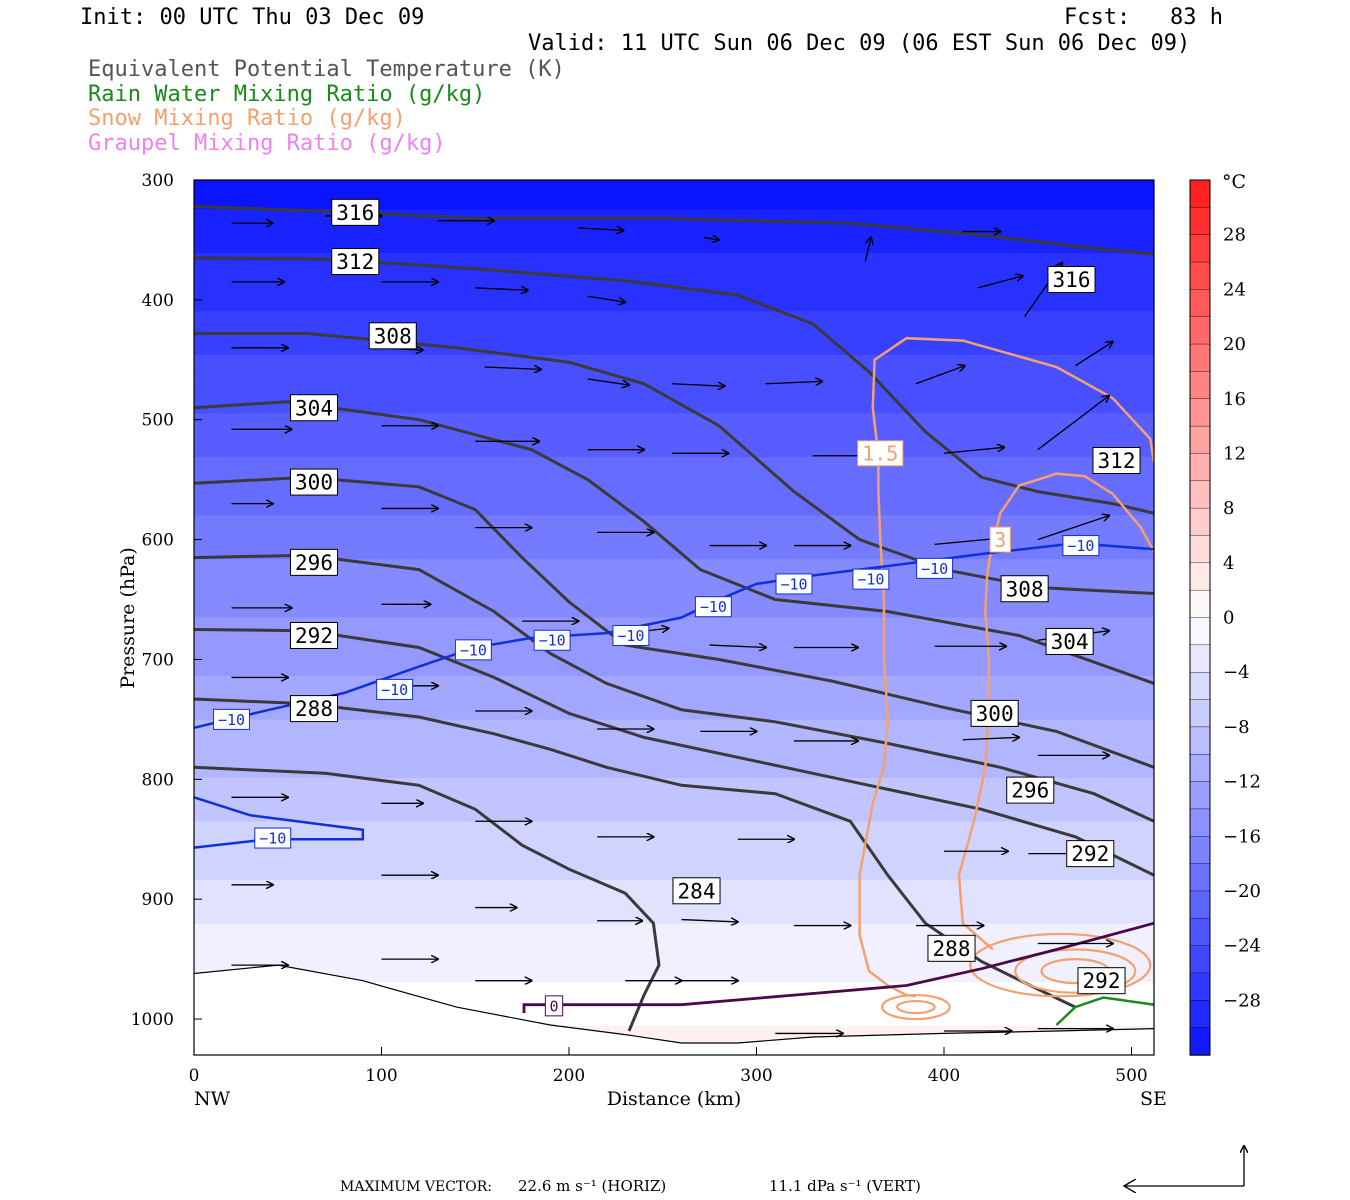 Image resolution: width=1350 pixels, height=1200 pixels. What do you see at coordinates (273, 838) in the screenshot?
I see `isotherm-label-minus10-low-box` at bounding box center [273, 838].